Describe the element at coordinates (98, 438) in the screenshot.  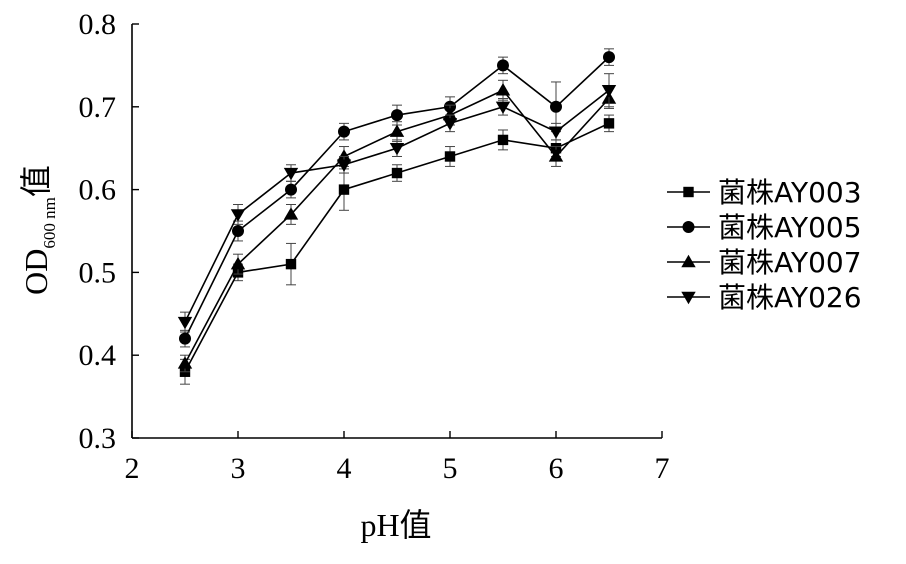
I see `y-tick-label: 0.3` at that location.